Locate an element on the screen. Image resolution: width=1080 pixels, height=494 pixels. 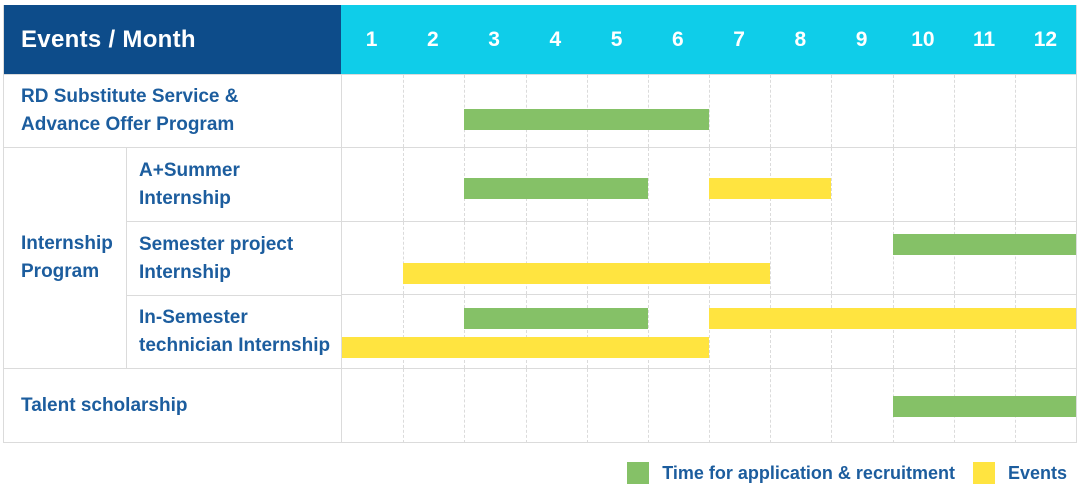
month-label-12: 12 is located at coordinates (1045, 39).